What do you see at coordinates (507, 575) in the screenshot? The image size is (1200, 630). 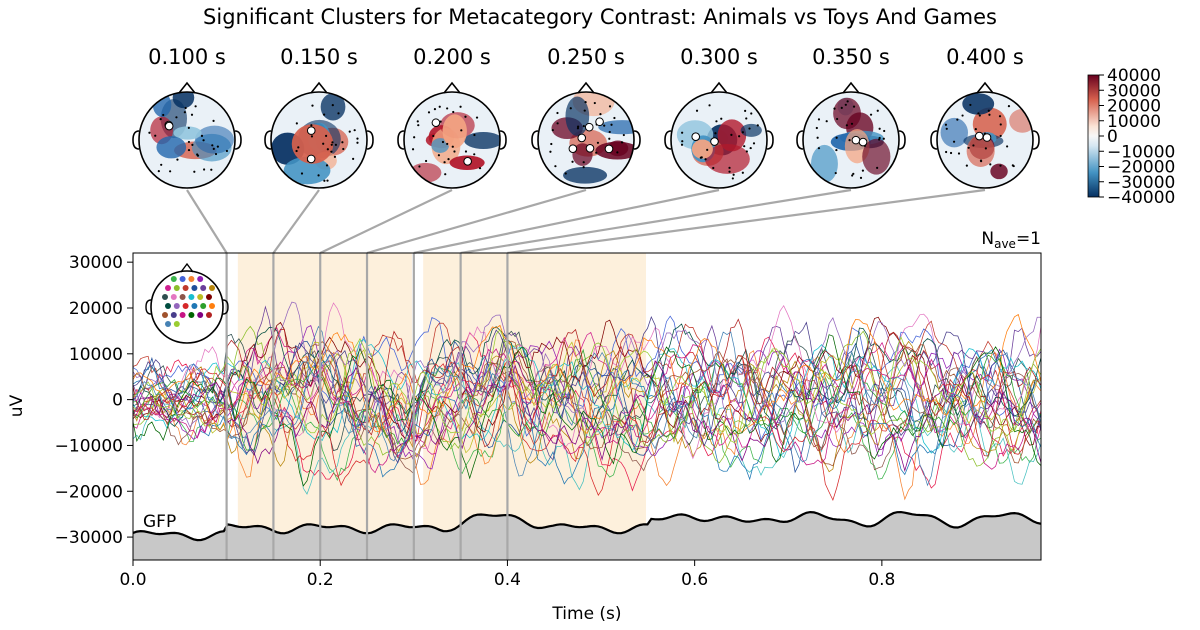 I see `x-axis: 0.0 0.2 0.4 0.6 0.8` at bounding box center [507, 575].